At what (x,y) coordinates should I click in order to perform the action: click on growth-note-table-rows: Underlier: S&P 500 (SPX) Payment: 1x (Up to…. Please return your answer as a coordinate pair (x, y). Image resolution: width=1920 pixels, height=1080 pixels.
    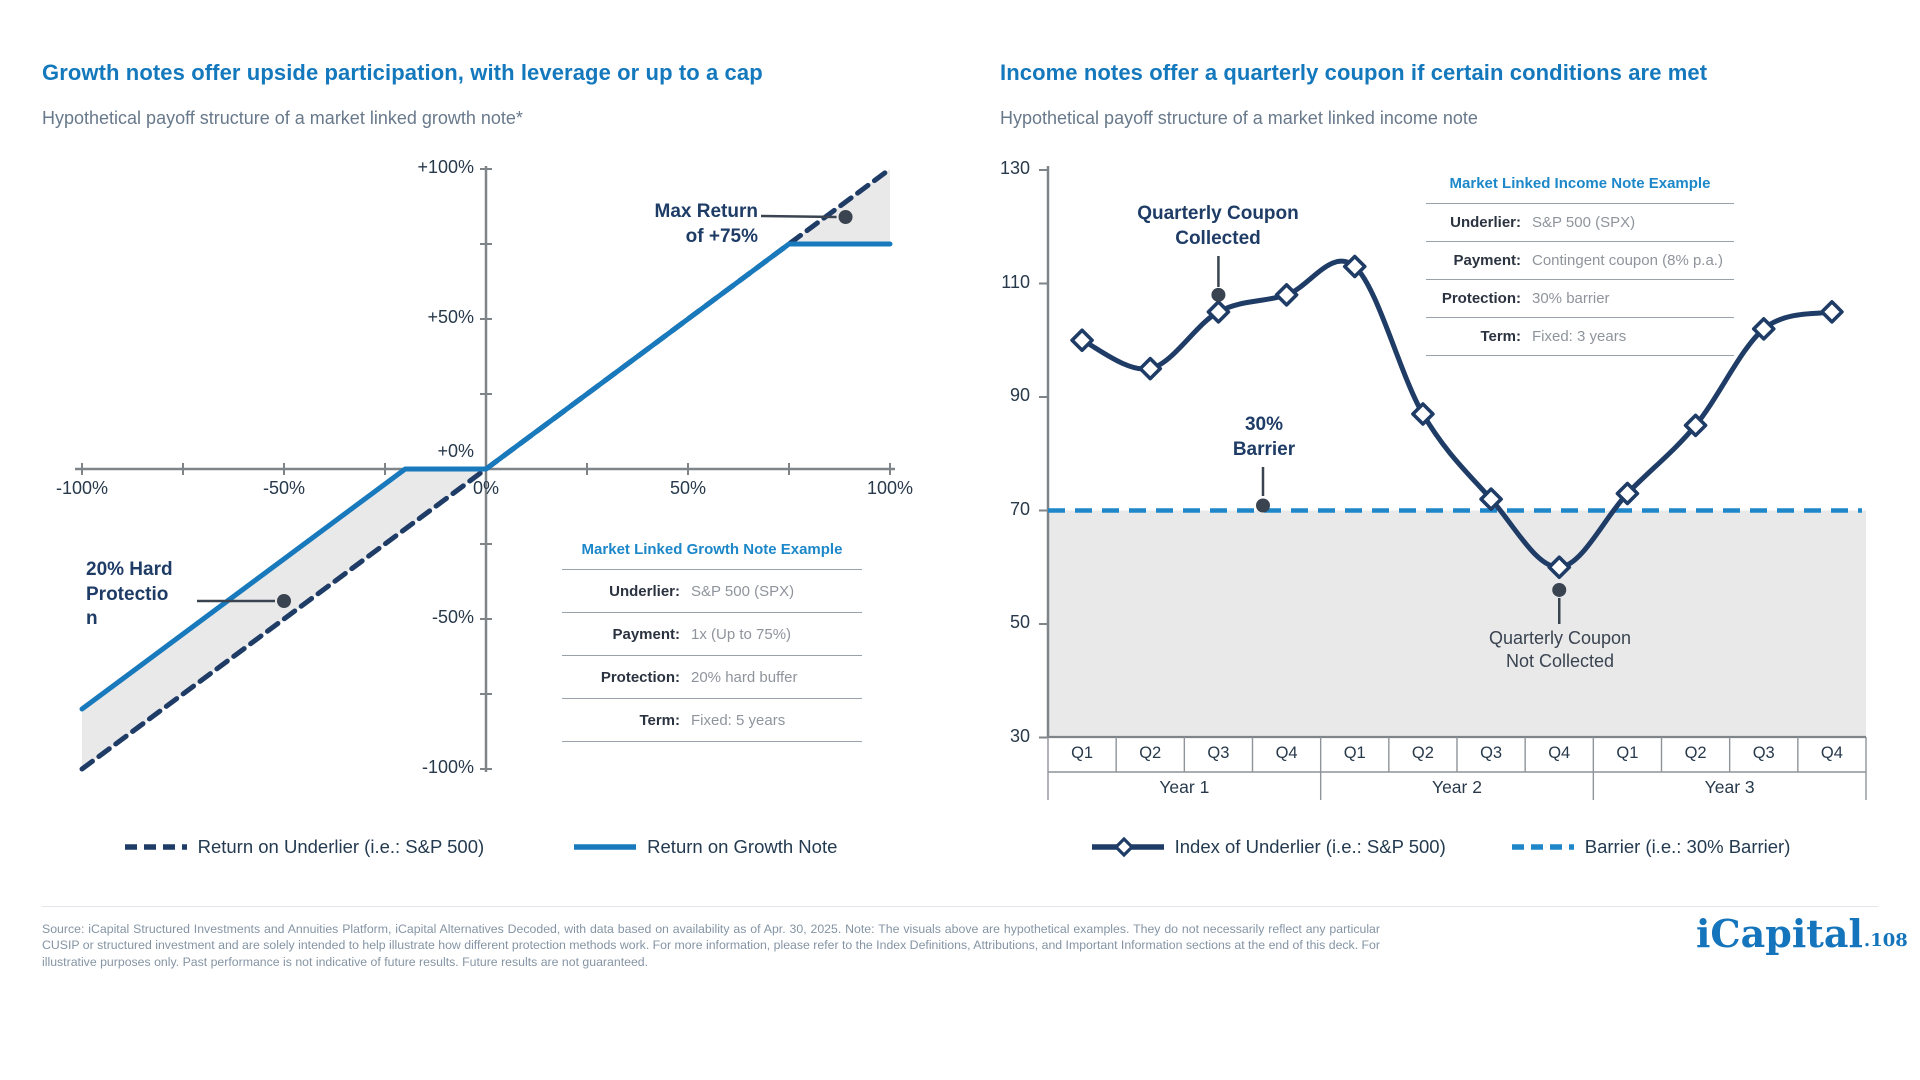
    Looking at the image, I should click on (712, 655).